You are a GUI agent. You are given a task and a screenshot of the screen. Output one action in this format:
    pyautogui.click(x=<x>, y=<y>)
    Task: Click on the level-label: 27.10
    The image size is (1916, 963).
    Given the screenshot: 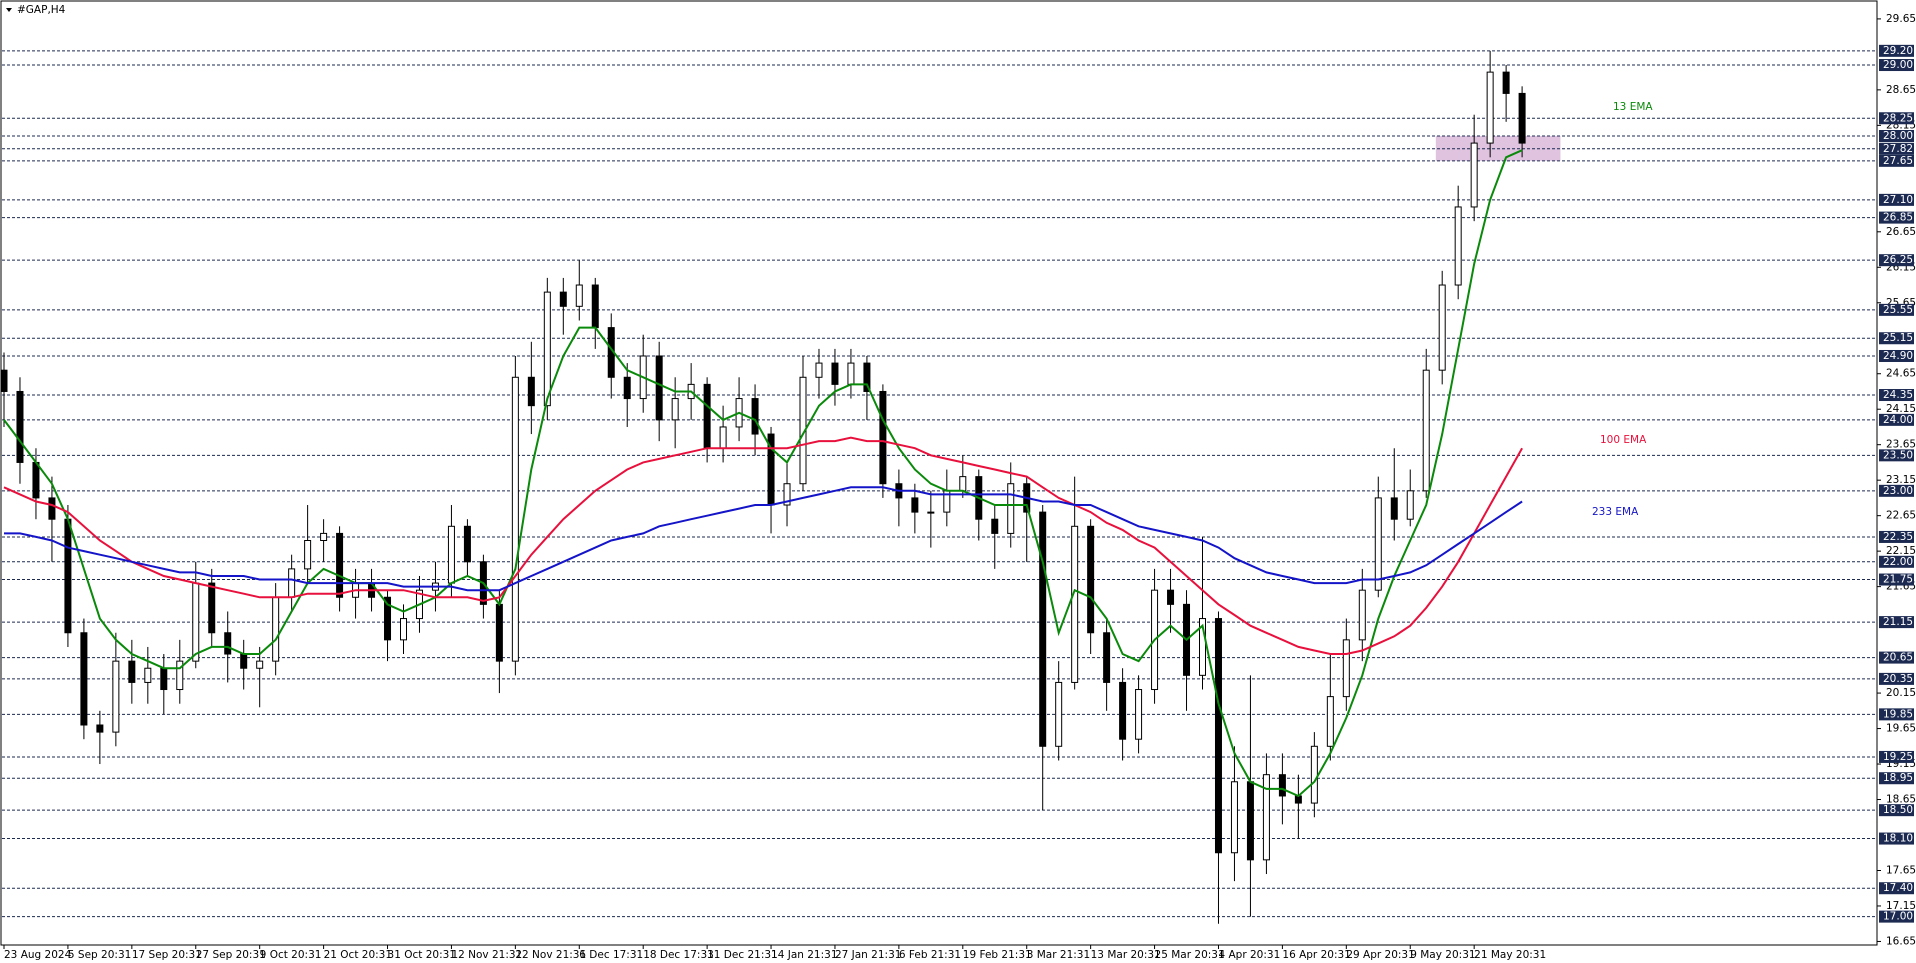 What is the action you would take?
    pyautogui.click(x=1898, y=200)
    